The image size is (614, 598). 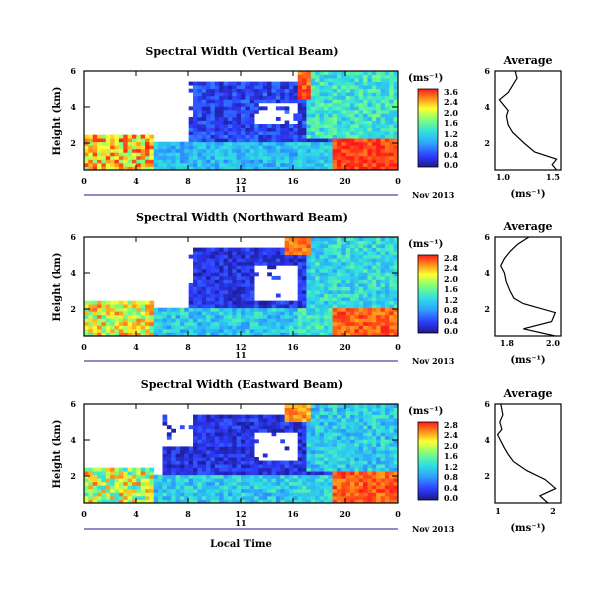 What do you see at coordinates (433, 529) in the screenshot?
I see `date-label: Nov 2013` at bounding box center [433, 529].